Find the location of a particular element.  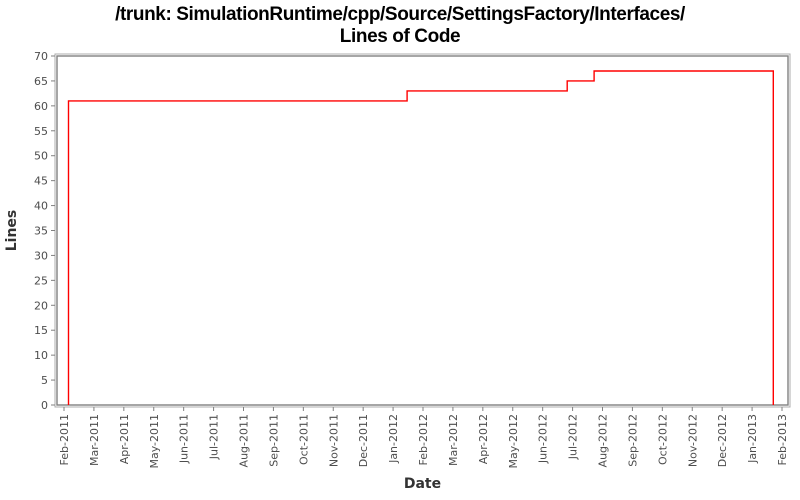

x-tick-label: Jan-2012 is located at coordinates (393, 439).